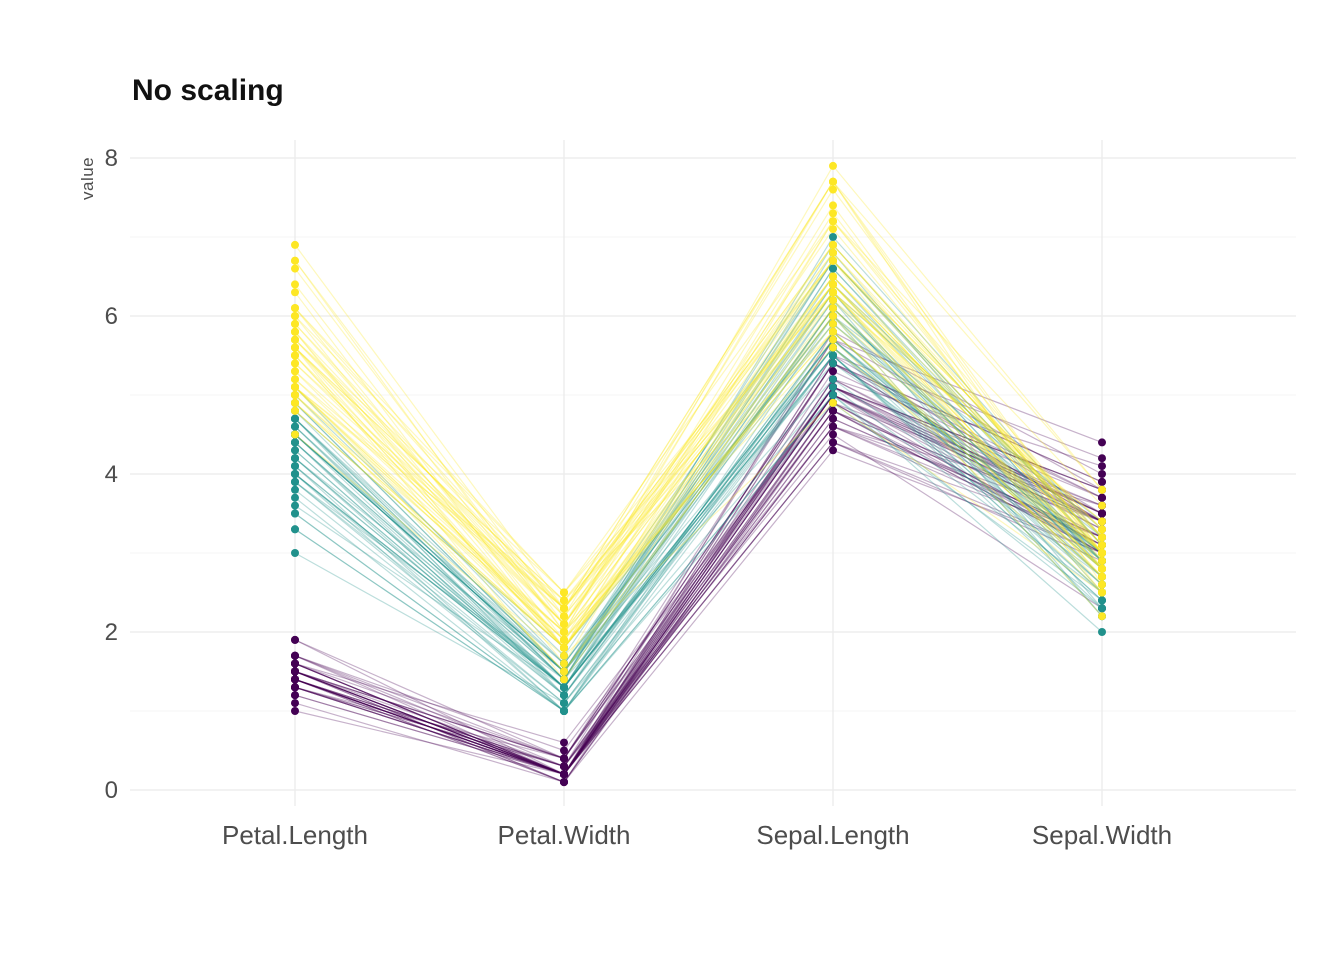 The height and width of the screenshot is (960, 1344). I want to click on y-tick-label: 6, so click(111, 316).